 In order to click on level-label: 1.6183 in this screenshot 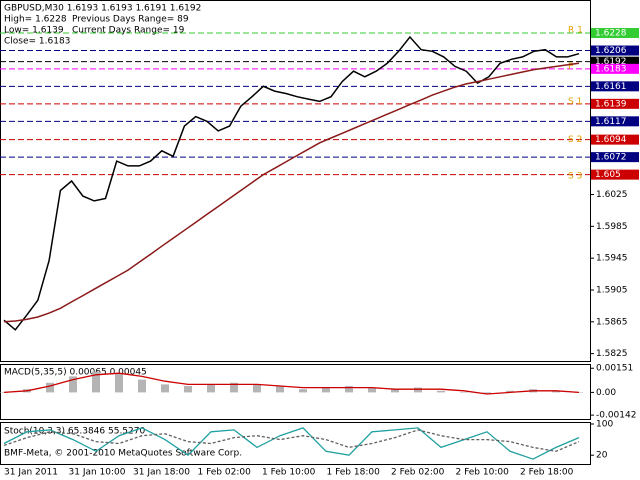, I will do `click(611, 69)`.